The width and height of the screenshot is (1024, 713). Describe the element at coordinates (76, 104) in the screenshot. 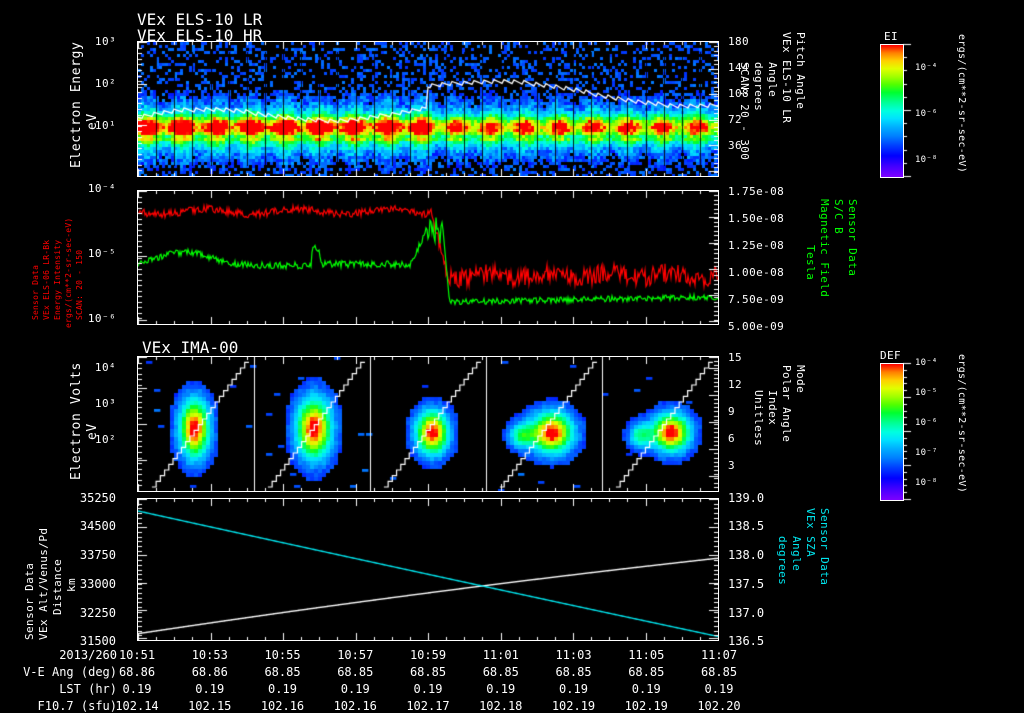

I see `panel1-ylabel-line1: Electron Energy` at that location.